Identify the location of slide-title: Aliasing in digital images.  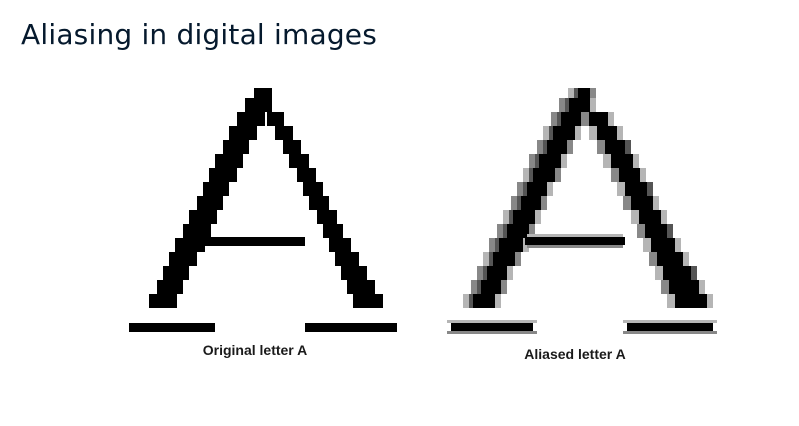
(199, 34).